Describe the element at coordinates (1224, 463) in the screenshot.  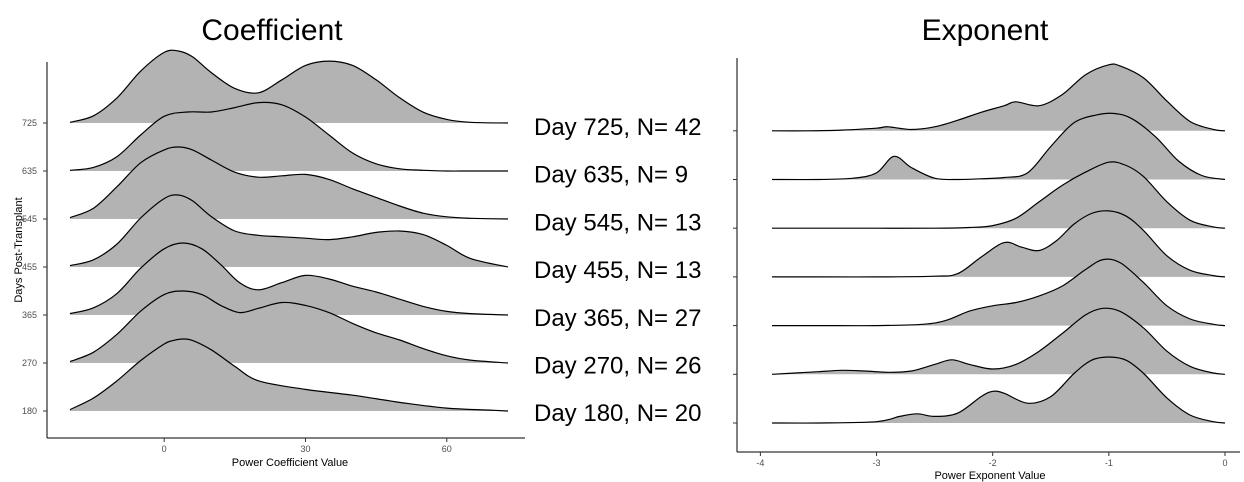
I see `exponent-x-tick-label-4: 0` at that location.